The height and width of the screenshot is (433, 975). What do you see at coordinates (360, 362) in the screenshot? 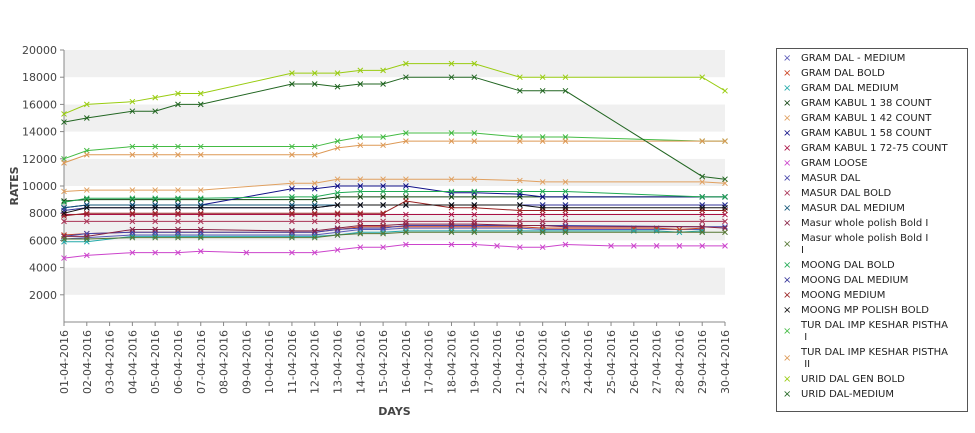
I see `x-tick-label: 14-04-2016` at bounding box center [360, 362].